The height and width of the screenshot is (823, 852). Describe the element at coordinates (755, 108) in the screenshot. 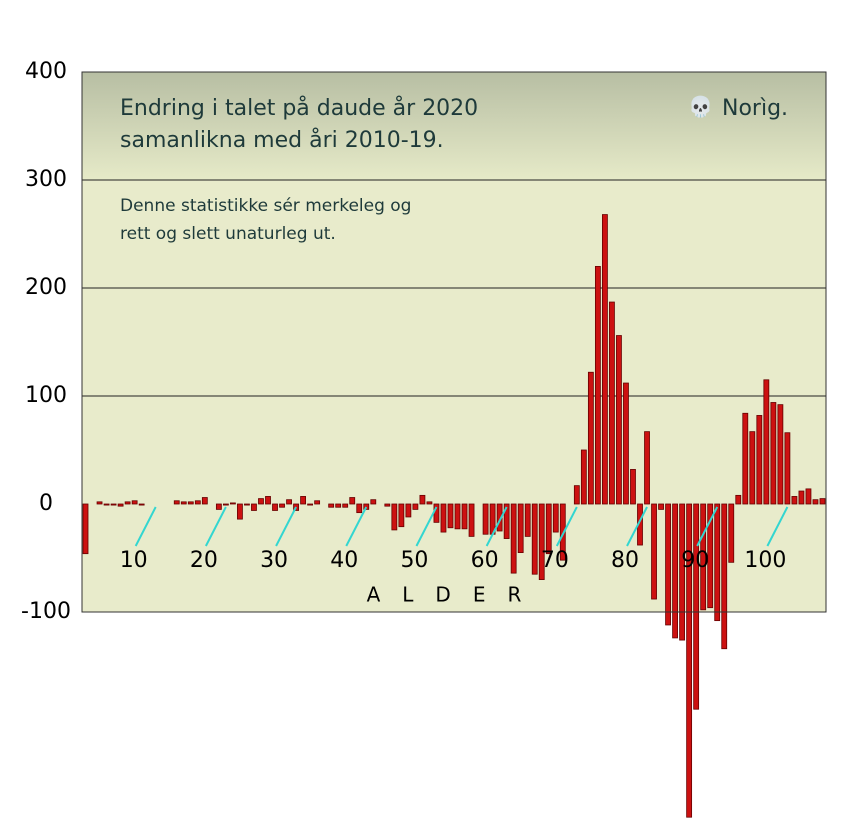

I see `legend-label: Norìg.` at that location.